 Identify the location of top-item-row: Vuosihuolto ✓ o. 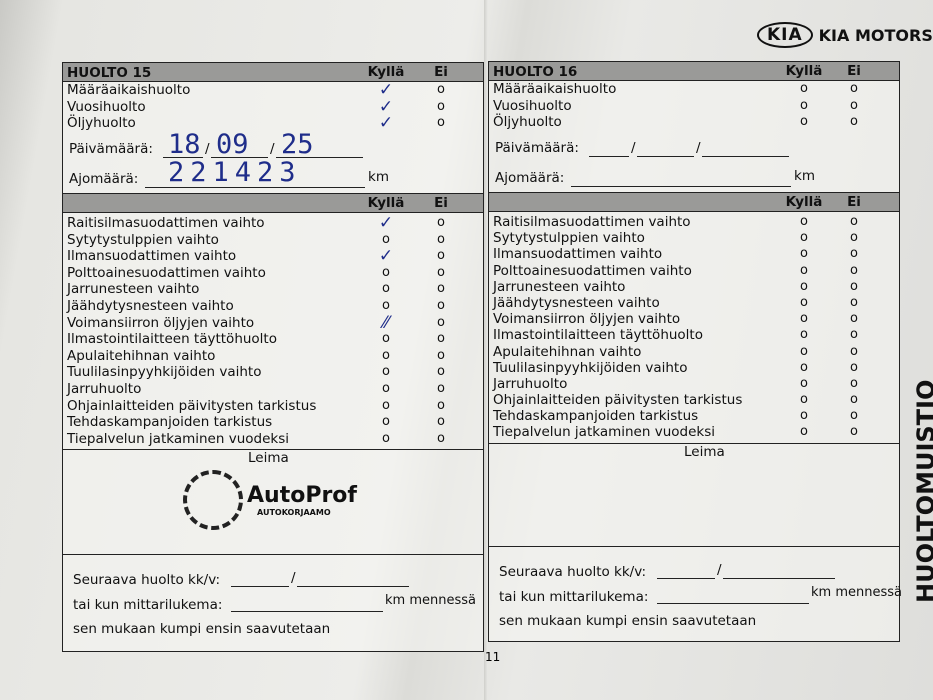
(273, 106).